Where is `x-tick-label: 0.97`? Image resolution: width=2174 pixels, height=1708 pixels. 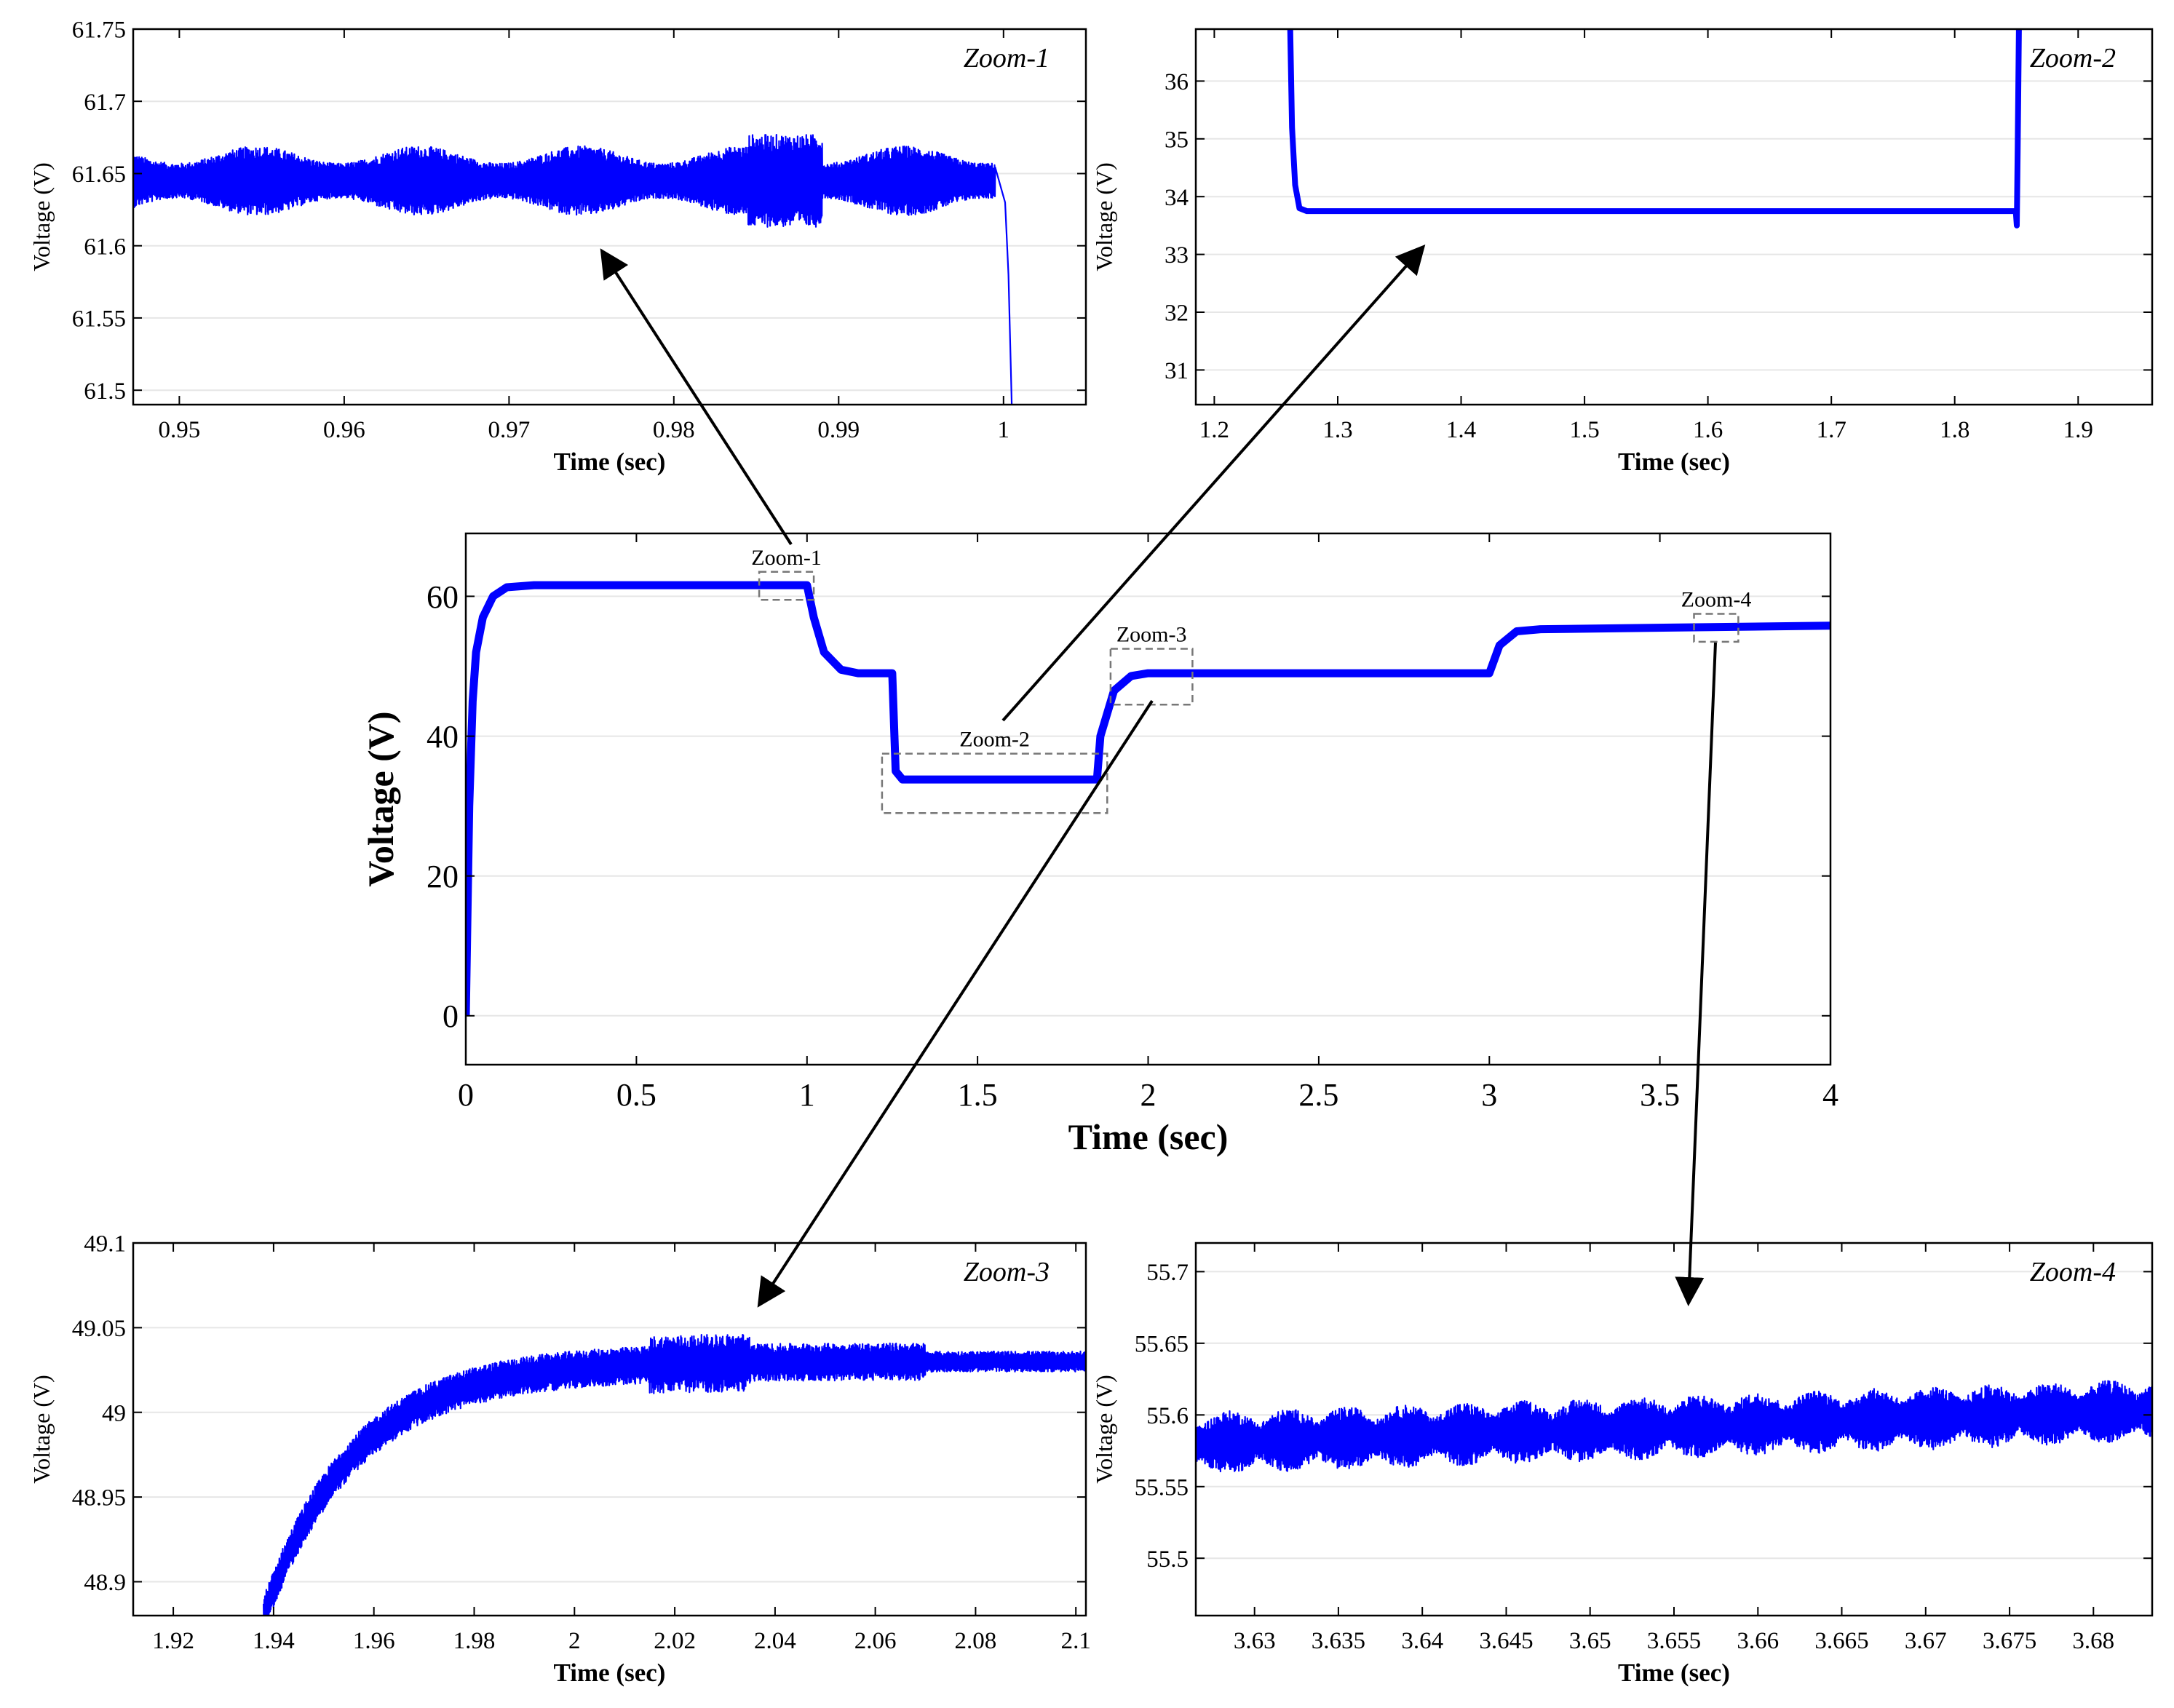
x-tick-label: 0.97 is located at coordinates (509, 430).